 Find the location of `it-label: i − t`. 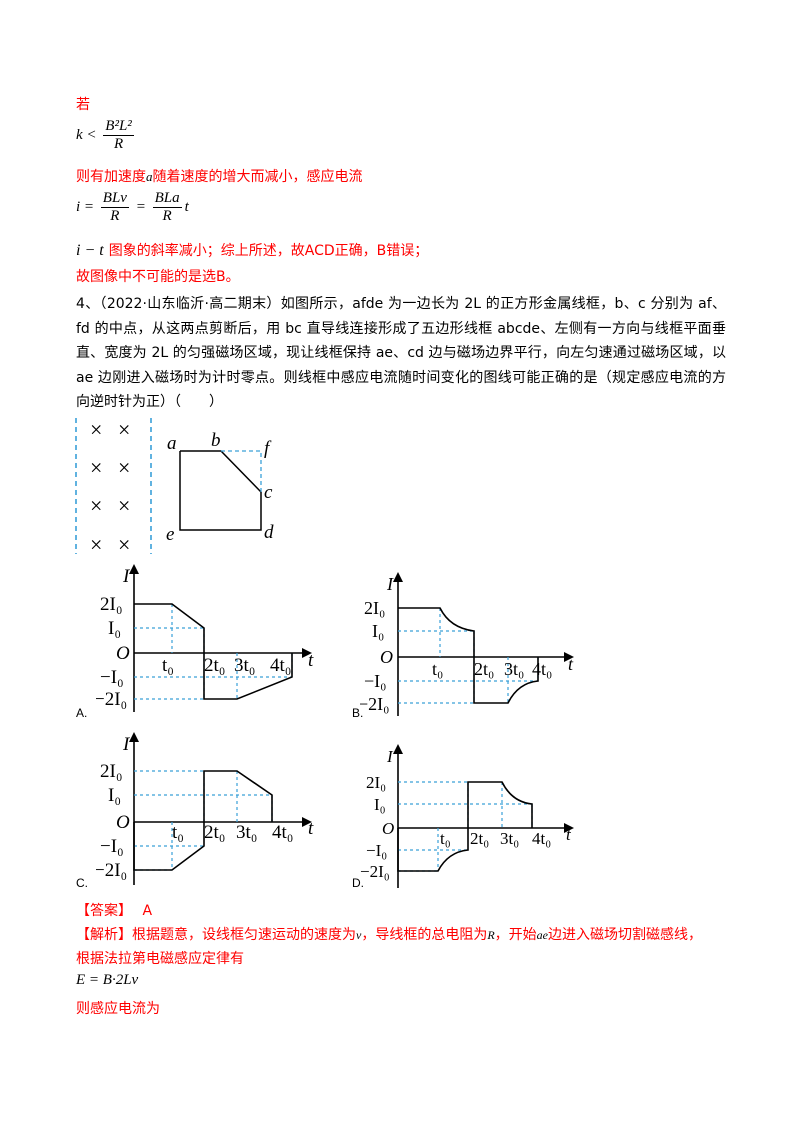

it-label: i − t is located at coordinates (90, 250).